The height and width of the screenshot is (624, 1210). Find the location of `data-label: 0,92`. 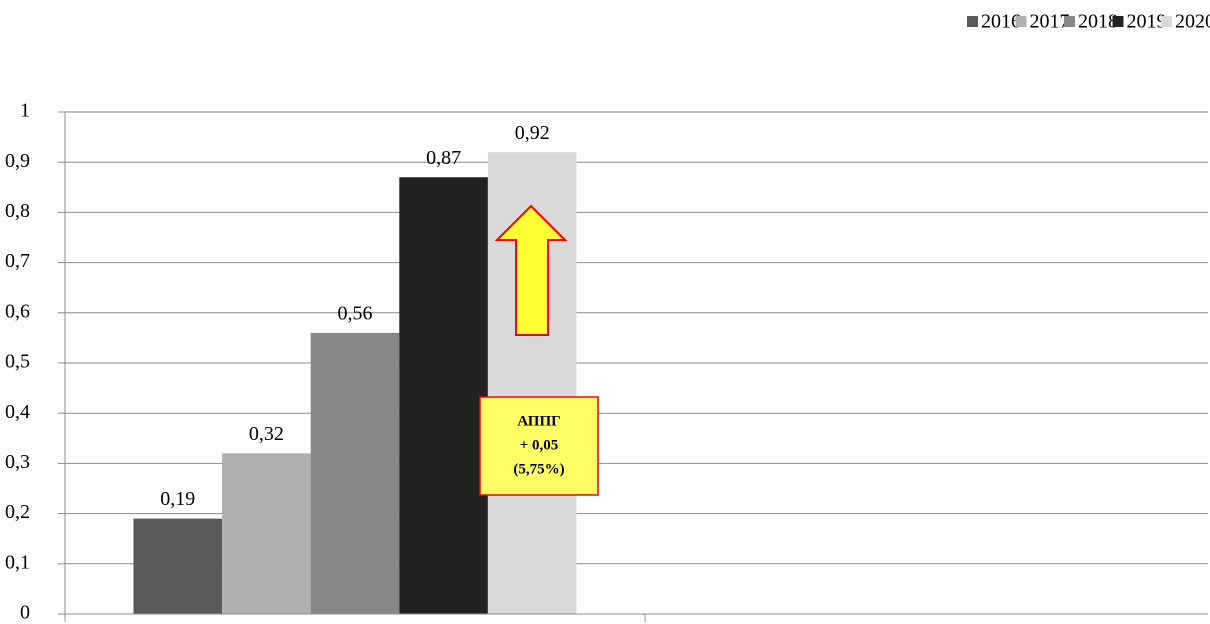

data-label: 0,92 is located at coordinates (532, 133).